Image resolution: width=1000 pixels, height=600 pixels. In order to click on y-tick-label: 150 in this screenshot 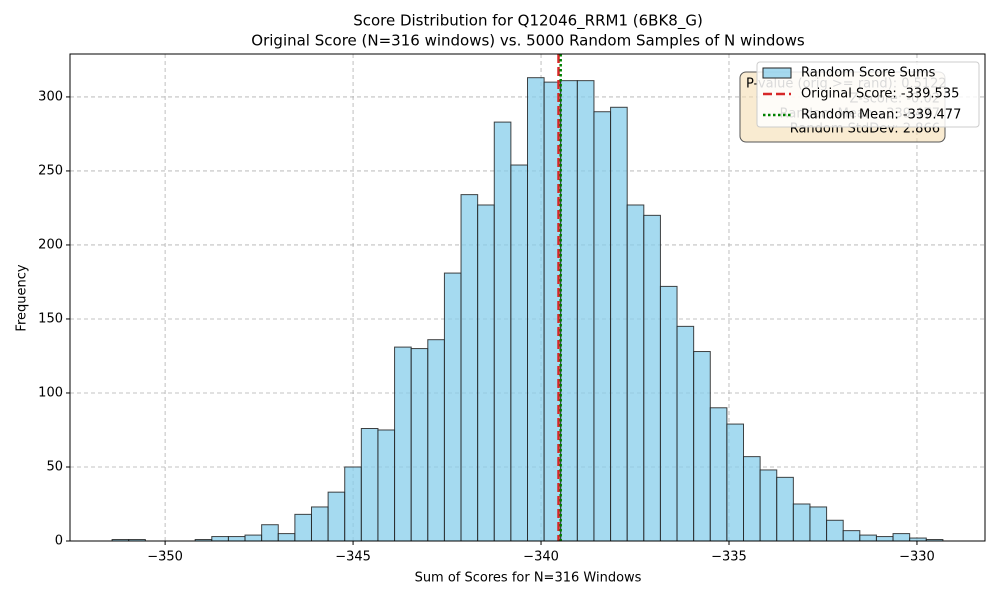, I will do `click(50, 318)`.